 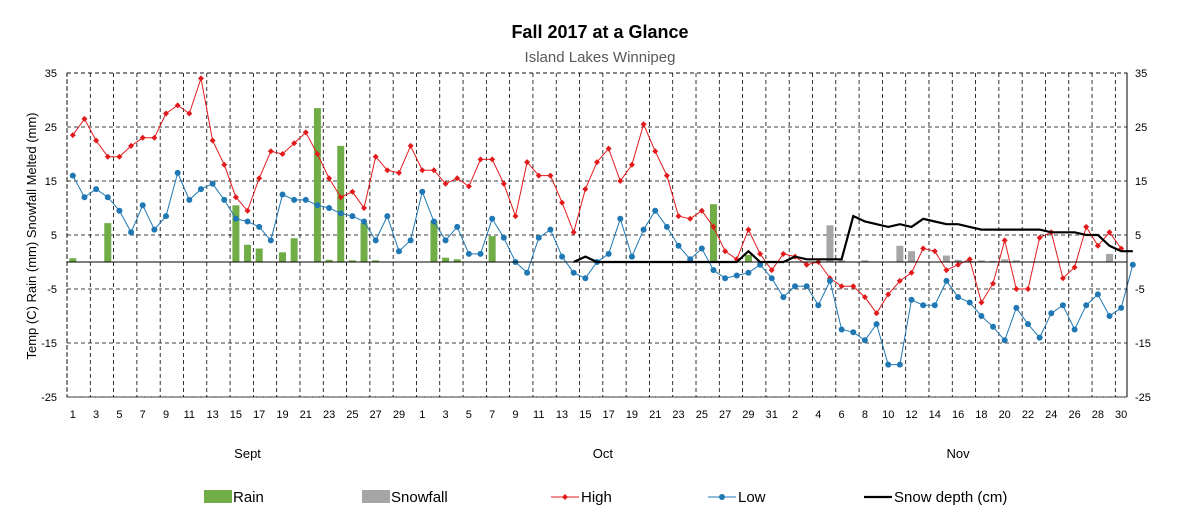 What do you see at coordinates (54, 236) in the screenshot?
I see `y-tick-label-left: 5` at bounding box center [54, 236].